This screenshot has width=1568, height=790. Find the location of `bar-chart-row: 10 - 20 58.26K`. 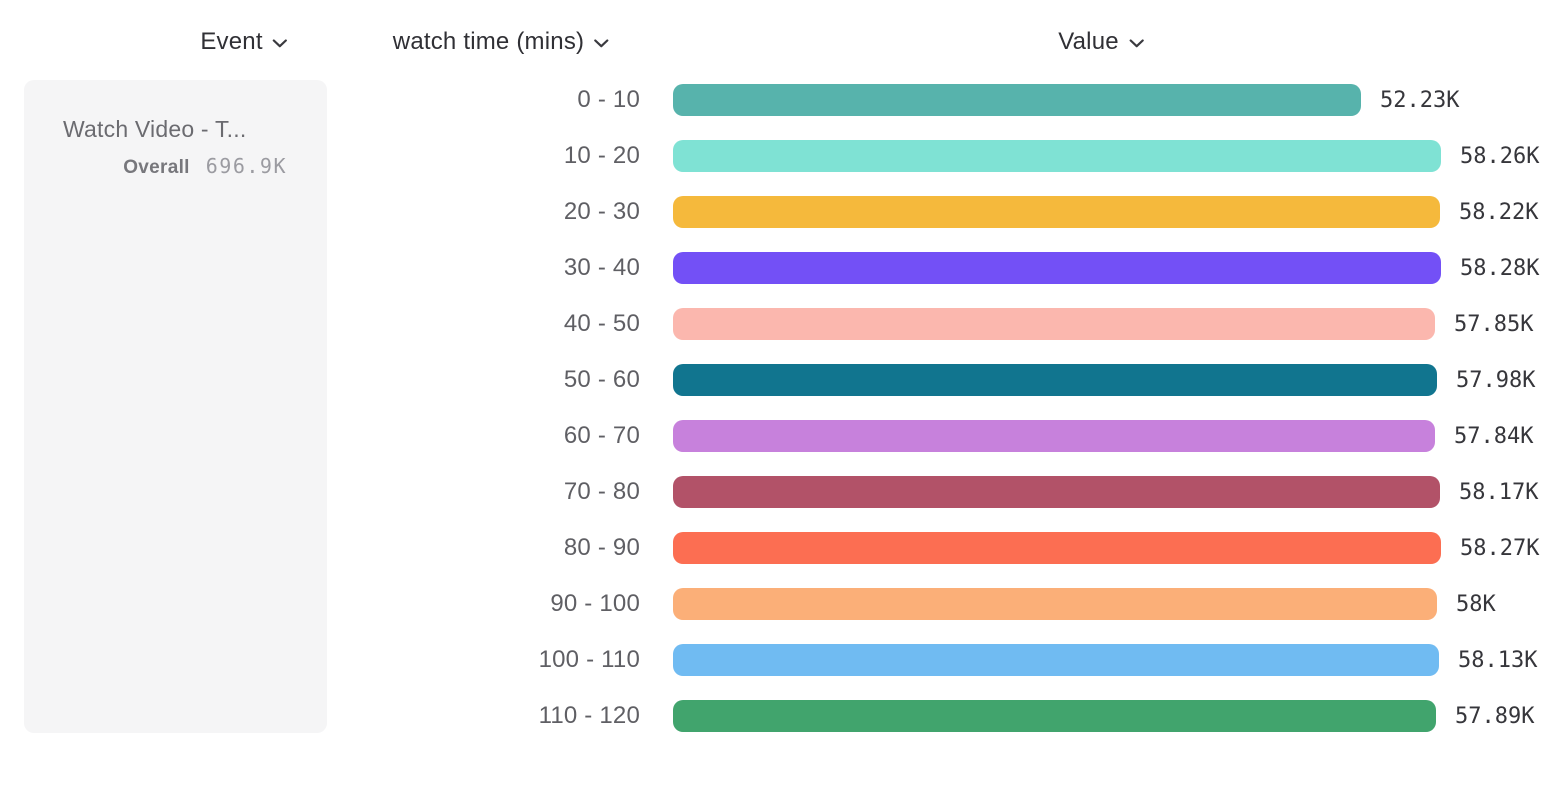

bar-chart-row: 10 - 20 58.26K is located at coordinates (784, 156).